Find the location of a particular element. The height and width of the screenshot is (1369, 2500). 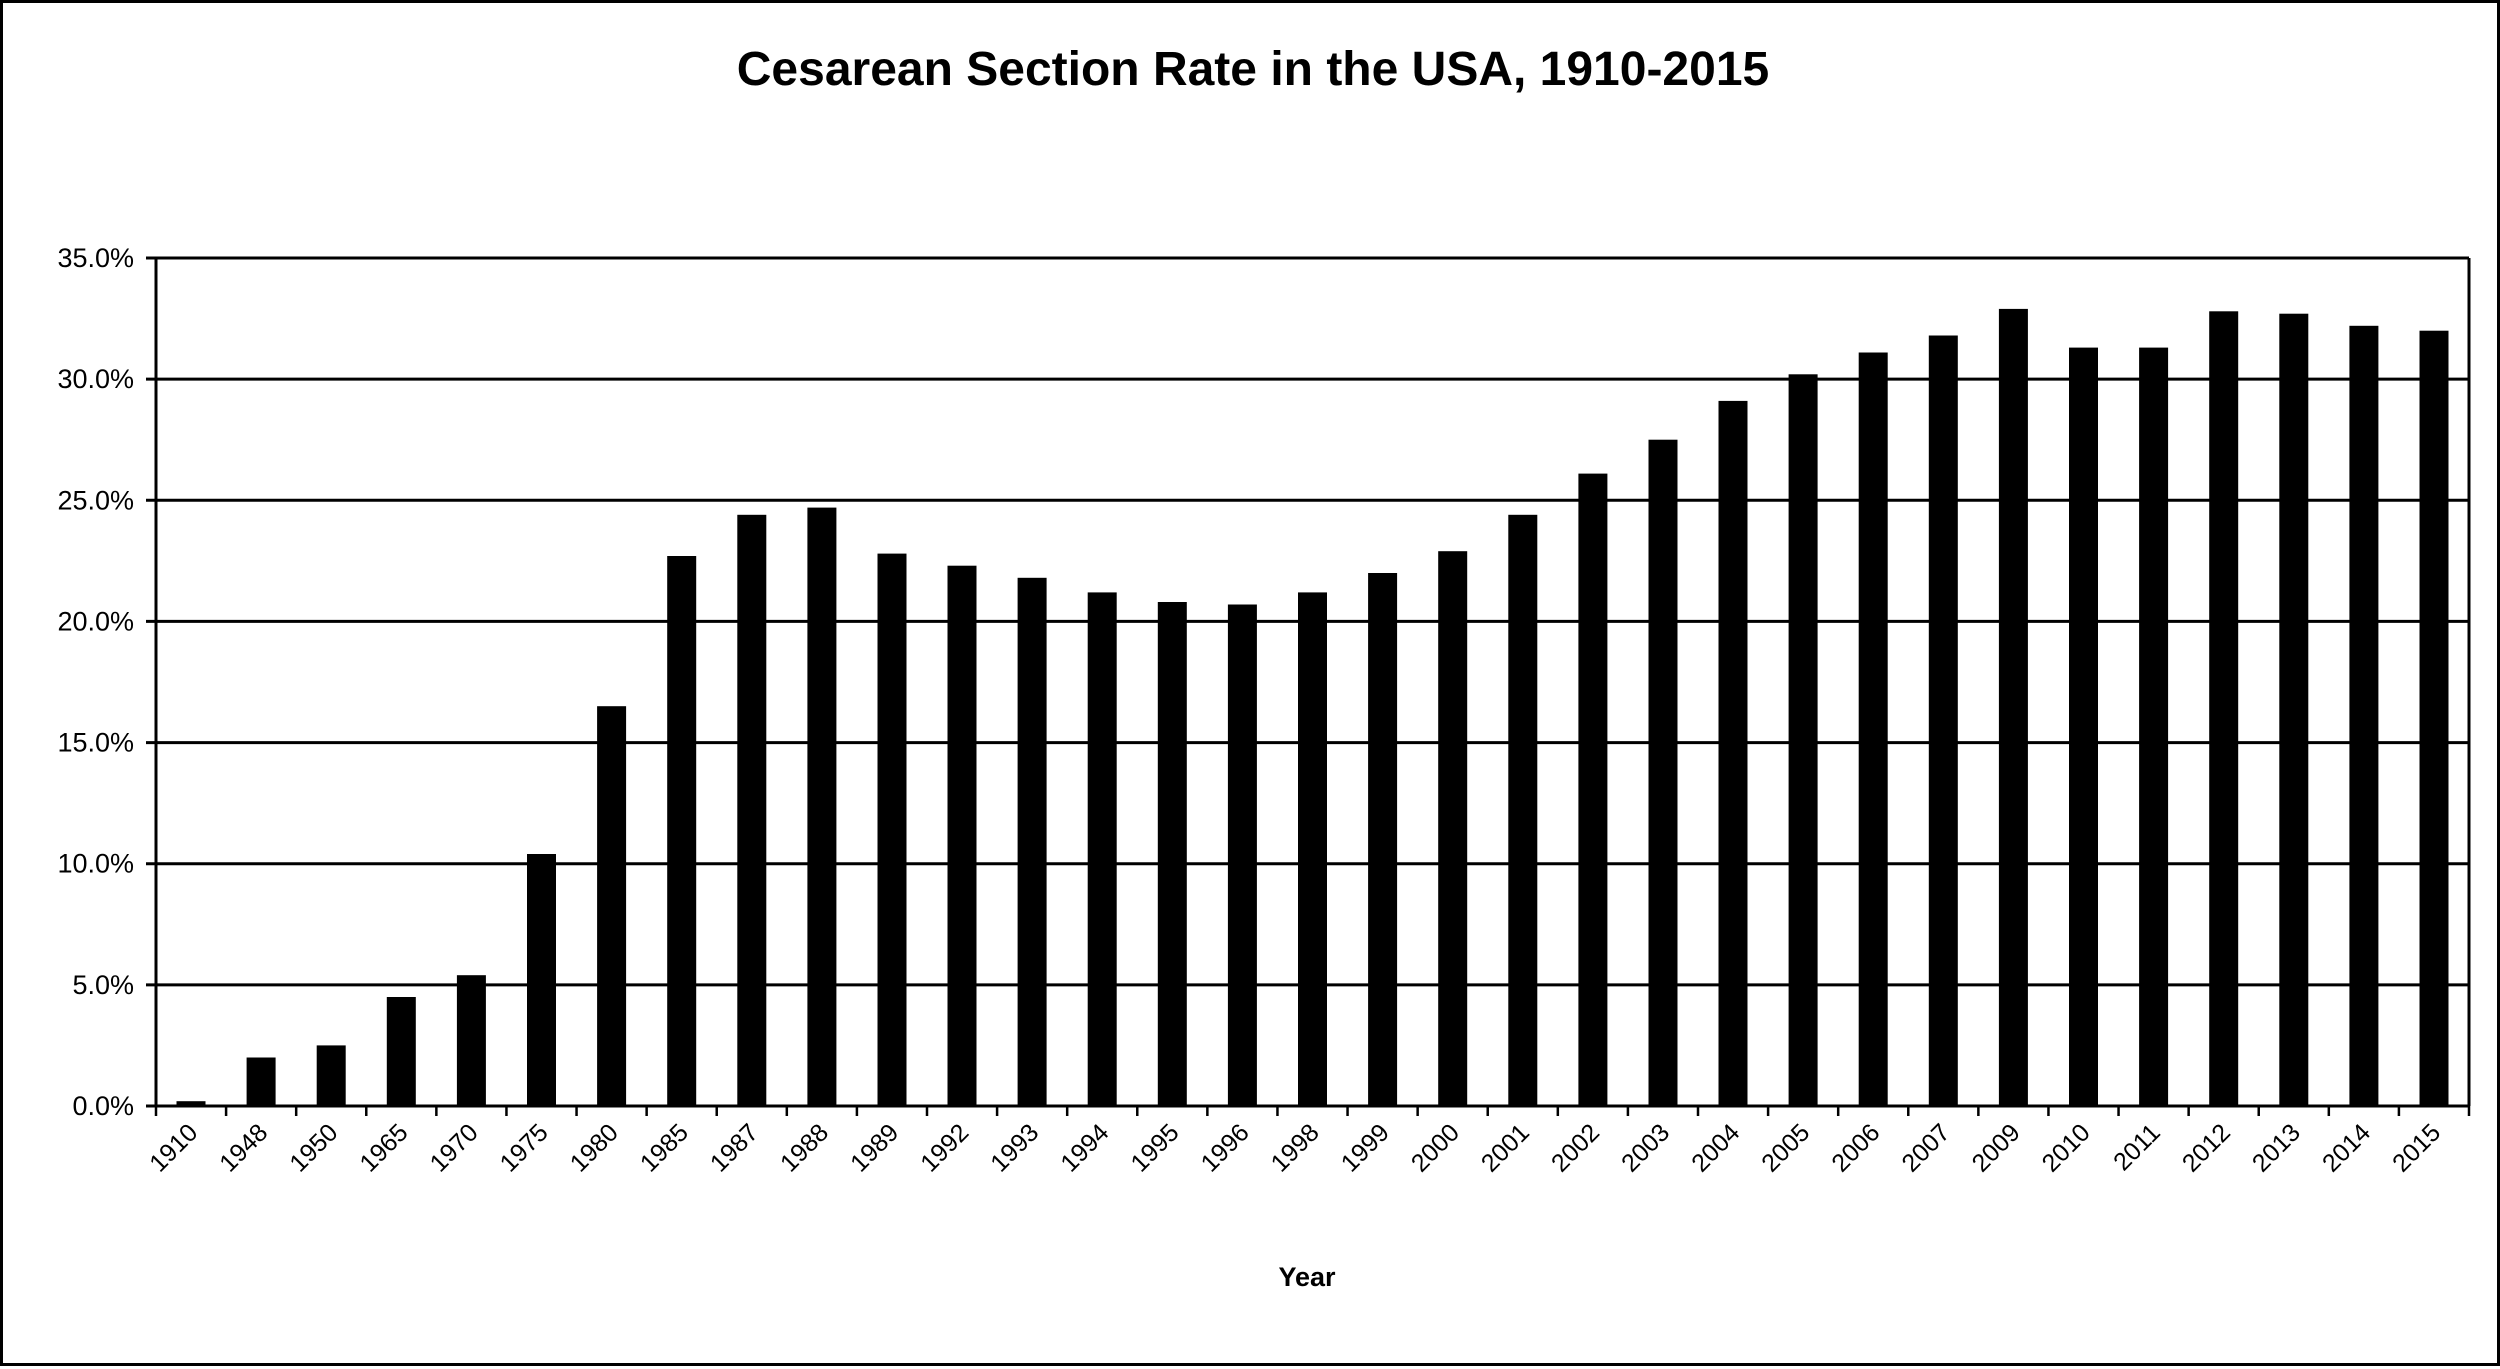

y-tick-label: 35.0% is located at coordinates (95, 258).